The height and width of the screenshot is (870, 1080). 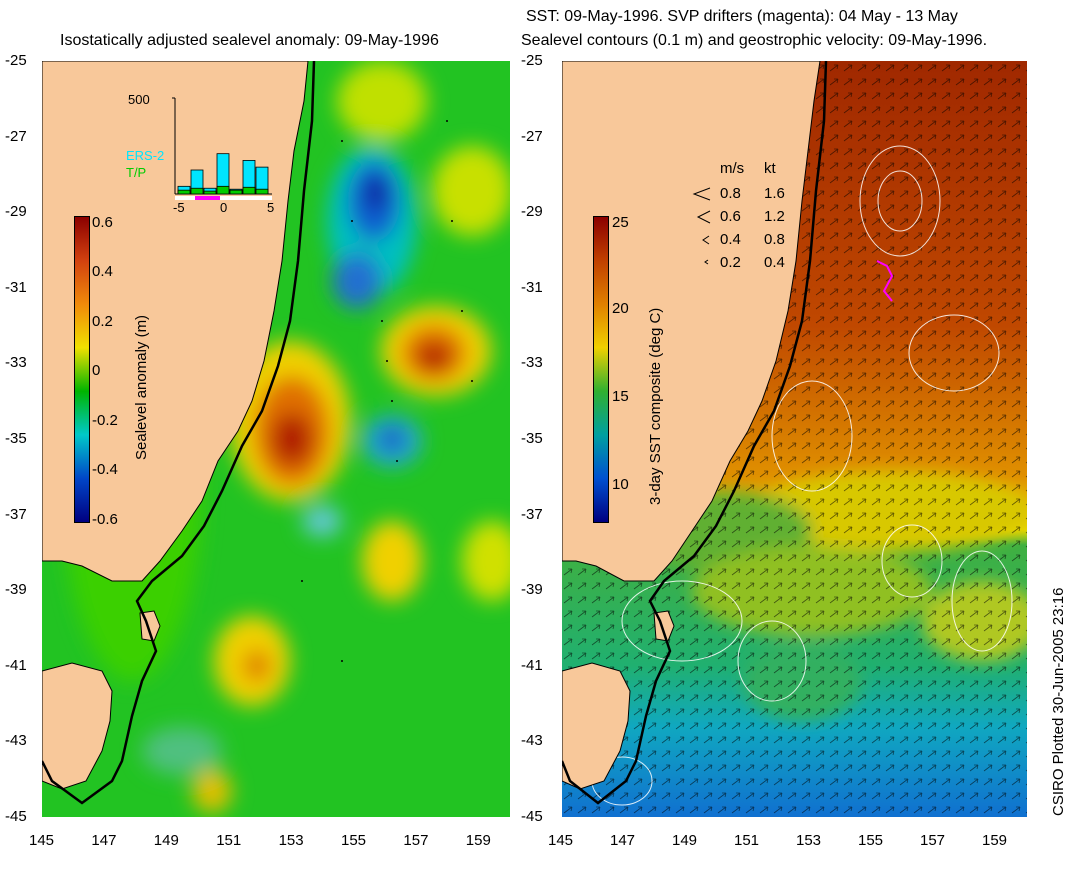 I want to click on sst-colorbar-label: 3-day SST composite (deg C), so click(x=655, y=406).